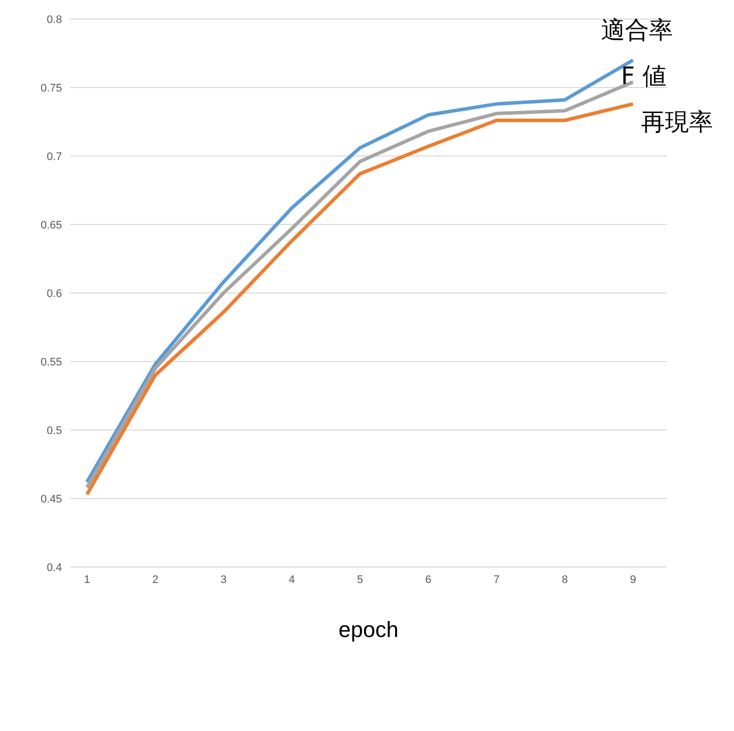 This screenshot has width=734, height=731. What do you see at coordinates (368, 629) in the screenshot?
I see `x-axis-title: epoch` at bounding box center [368, 629].